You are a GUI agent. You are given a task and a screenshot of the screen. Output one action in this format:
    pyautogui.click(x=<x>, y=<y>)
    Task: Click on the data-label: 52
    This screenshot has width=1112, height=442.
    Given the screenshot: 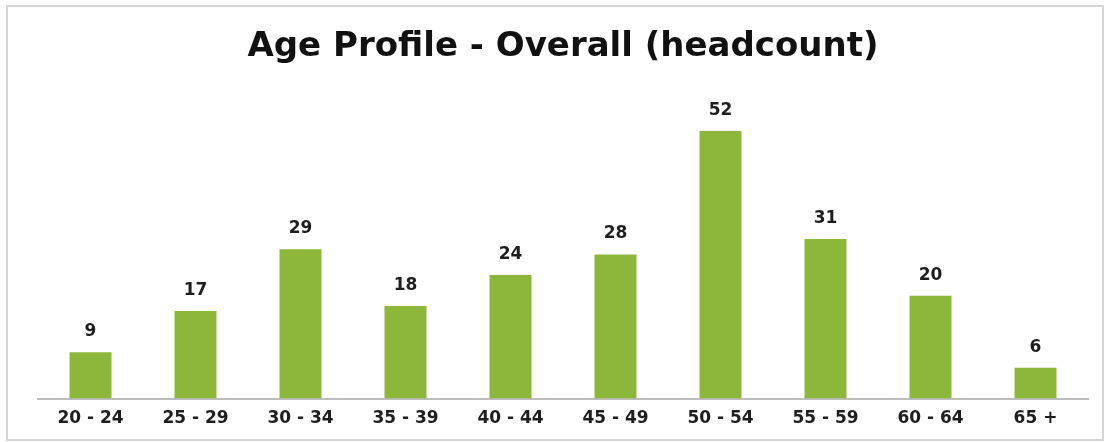 What is the action you would take?
    pyautogui.click(x=720, y=108)
    